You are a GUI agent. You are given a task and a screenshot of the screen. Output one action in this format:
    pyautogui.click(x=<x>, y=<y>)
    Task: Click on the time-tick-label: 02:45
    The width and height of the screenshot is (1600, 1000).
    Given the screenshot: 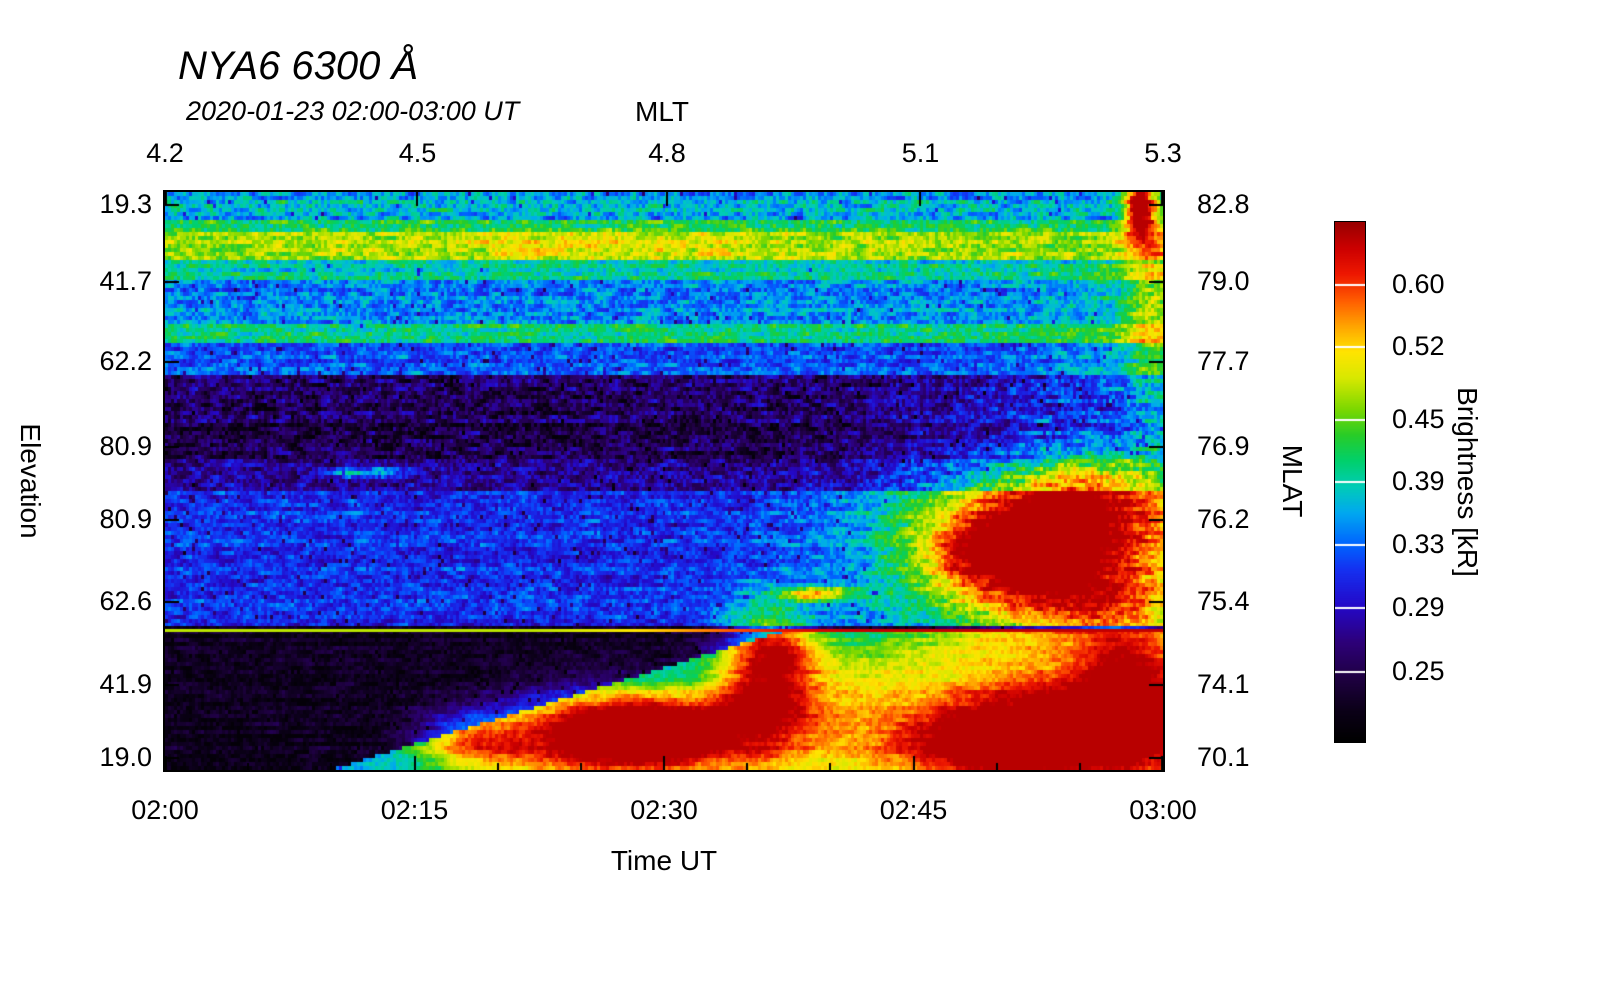 What is the action you would take?
    pyautogui.click(x=913, y=810)
    